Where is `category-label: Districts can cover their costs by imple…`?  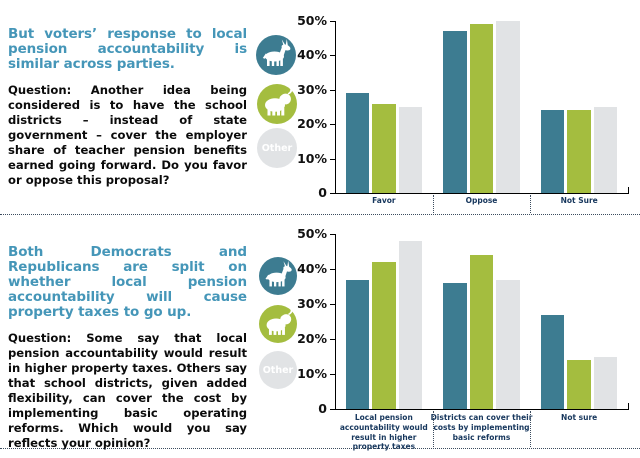 category-label: Districts can cover their costs by imple… is located at coordinates (481, 427).